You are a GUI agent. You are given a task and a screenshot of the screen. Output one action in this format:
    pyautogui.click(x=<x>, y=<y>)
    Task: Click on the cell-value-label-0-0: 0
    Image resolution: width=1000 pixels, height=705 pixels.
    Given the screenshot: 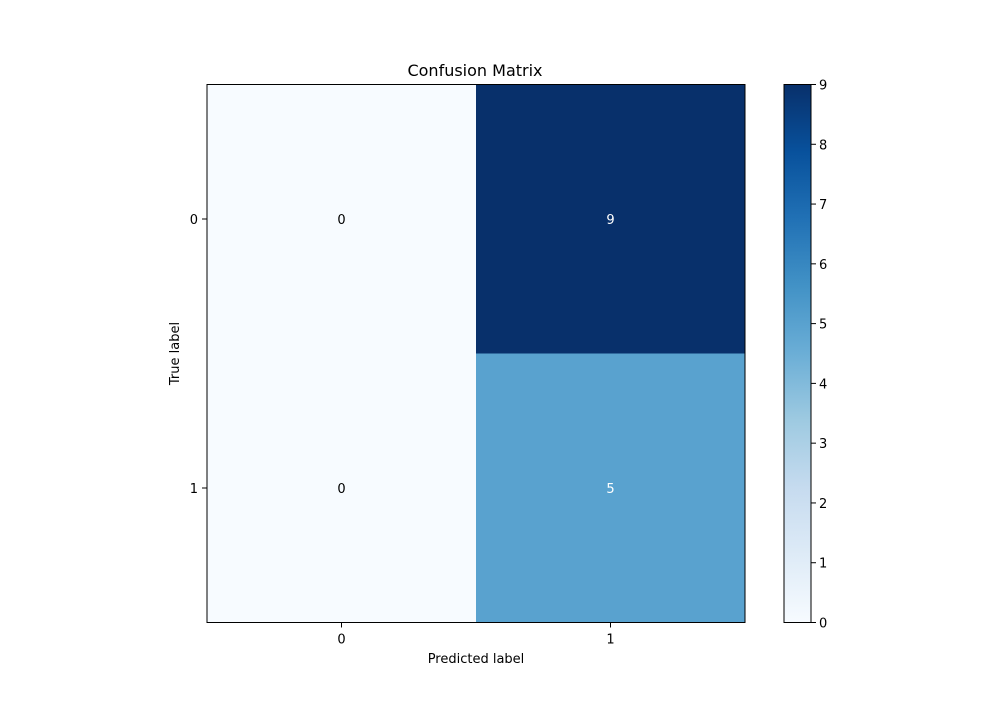 What is the action you would take?
    pyautogui.click(x=341, y=220)
    